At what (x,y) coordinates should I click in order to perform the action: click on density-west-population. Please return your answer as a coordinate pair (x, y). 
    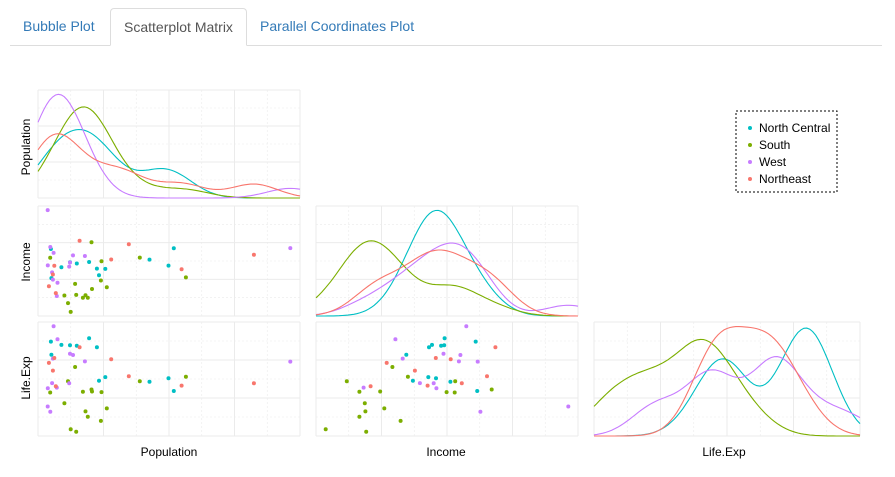
    Looking at the image, I should click on (169, 146).